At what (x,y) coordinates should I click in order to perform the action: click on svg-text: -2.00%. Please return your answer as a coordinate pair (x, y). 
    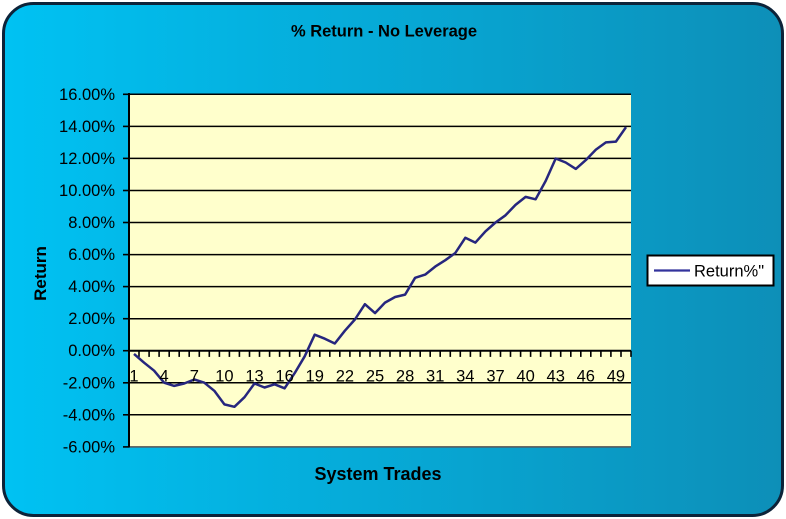
    Looking at the image, I should click on (89, 383).